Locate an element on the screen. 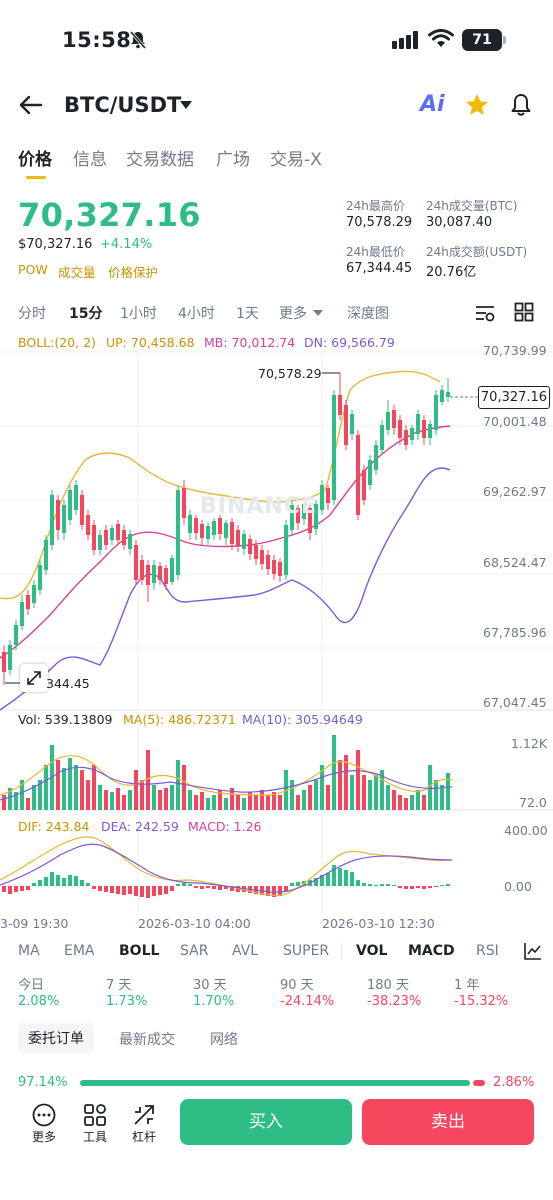 This screenshot has width=553, height=1200. leverage-icon is located at coordinates (144, 1115).